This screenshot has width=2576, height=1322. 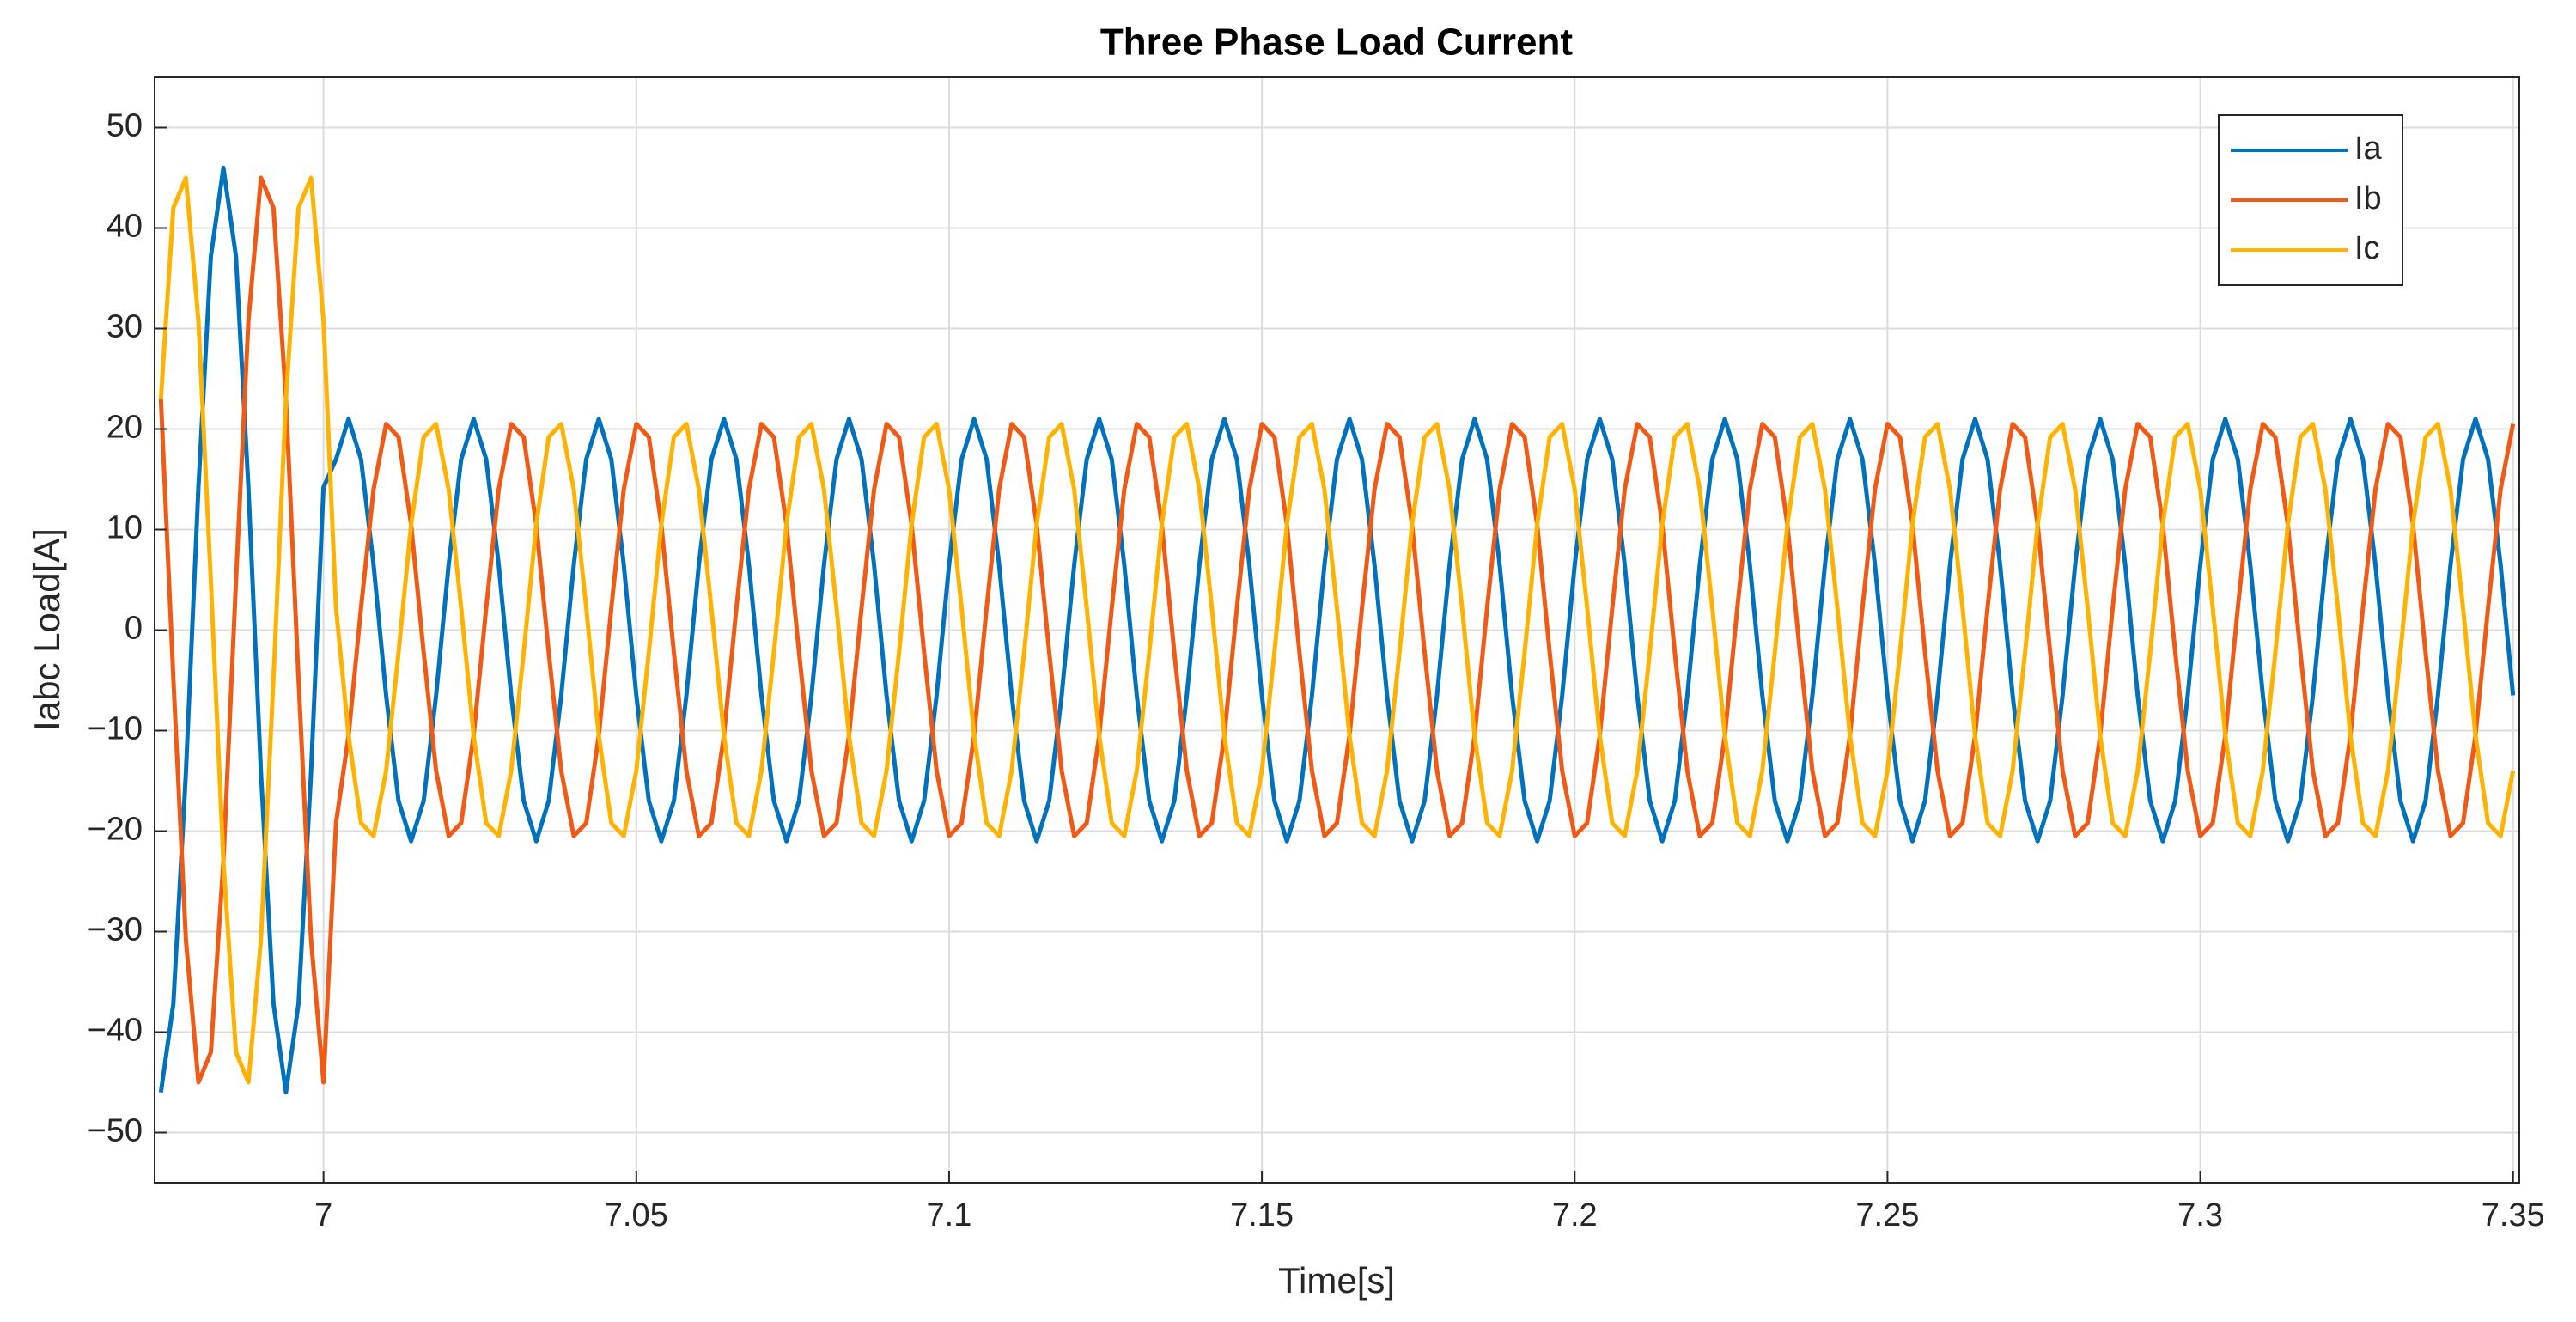 I want to click on x-tick-label: 7.25, so click(x=1887, y=1215).